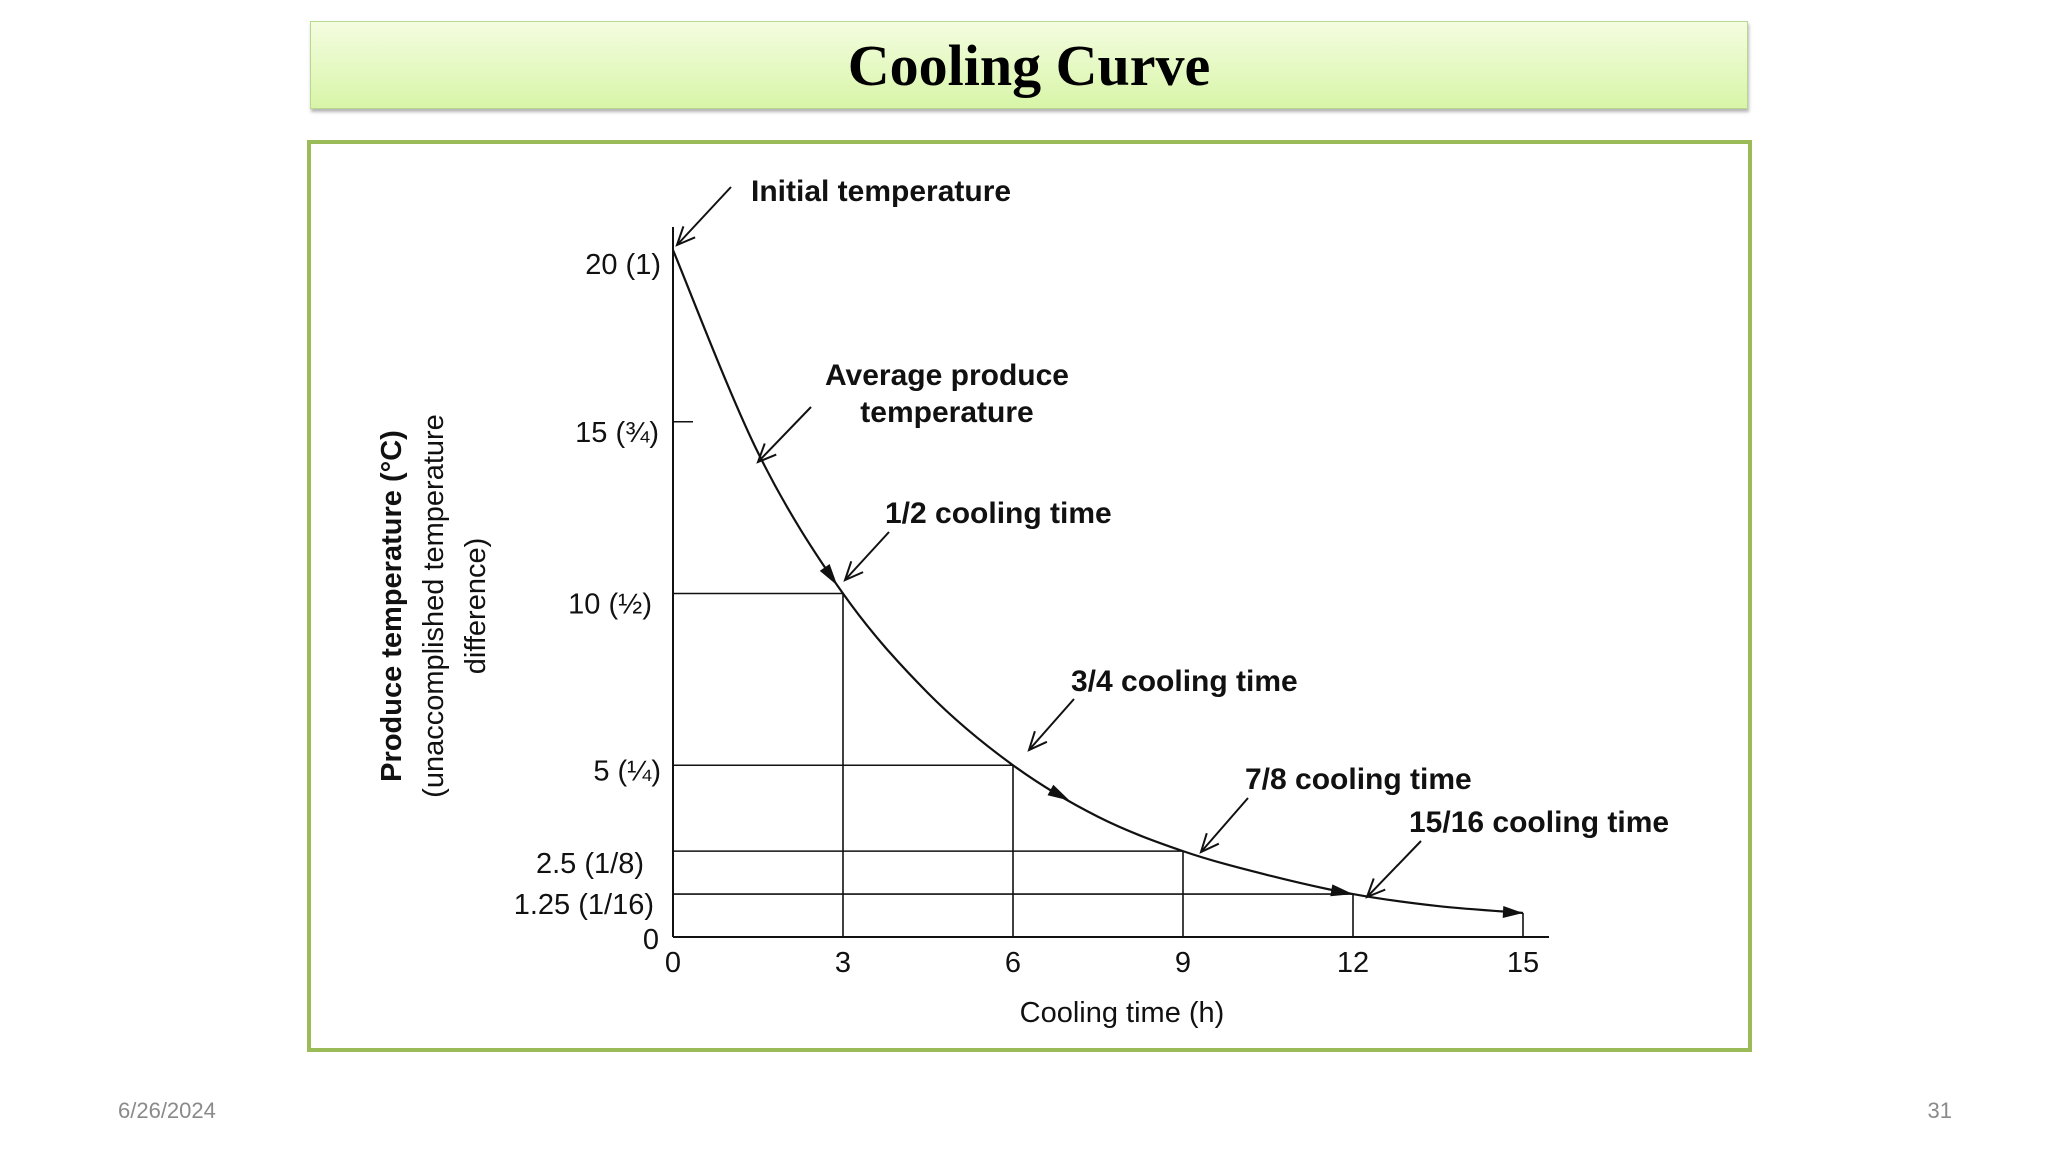 This screenshot has height=1152, width=2048. I want to click on y-tick-label: 10 (½), so click(610, 605).